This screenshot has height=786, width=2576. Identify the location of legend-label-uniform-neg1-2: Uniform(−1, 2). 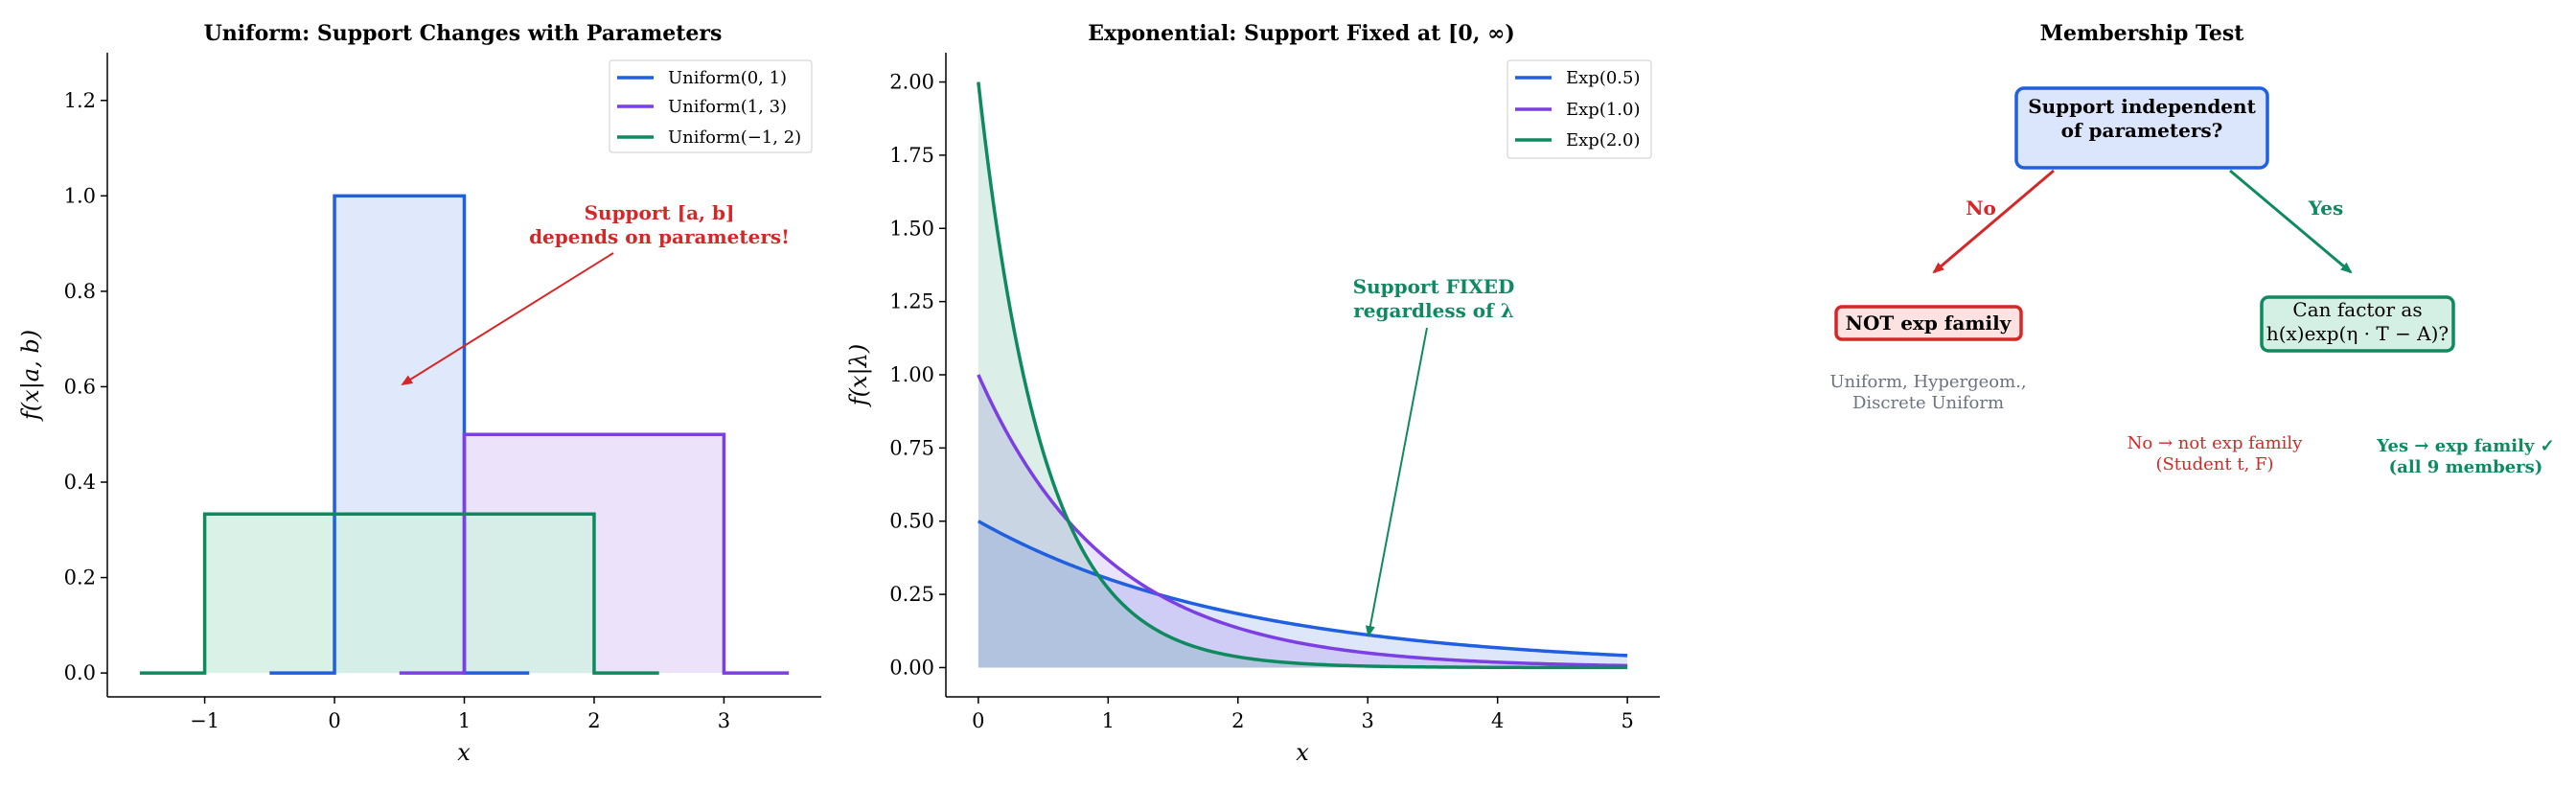
(734, 137).